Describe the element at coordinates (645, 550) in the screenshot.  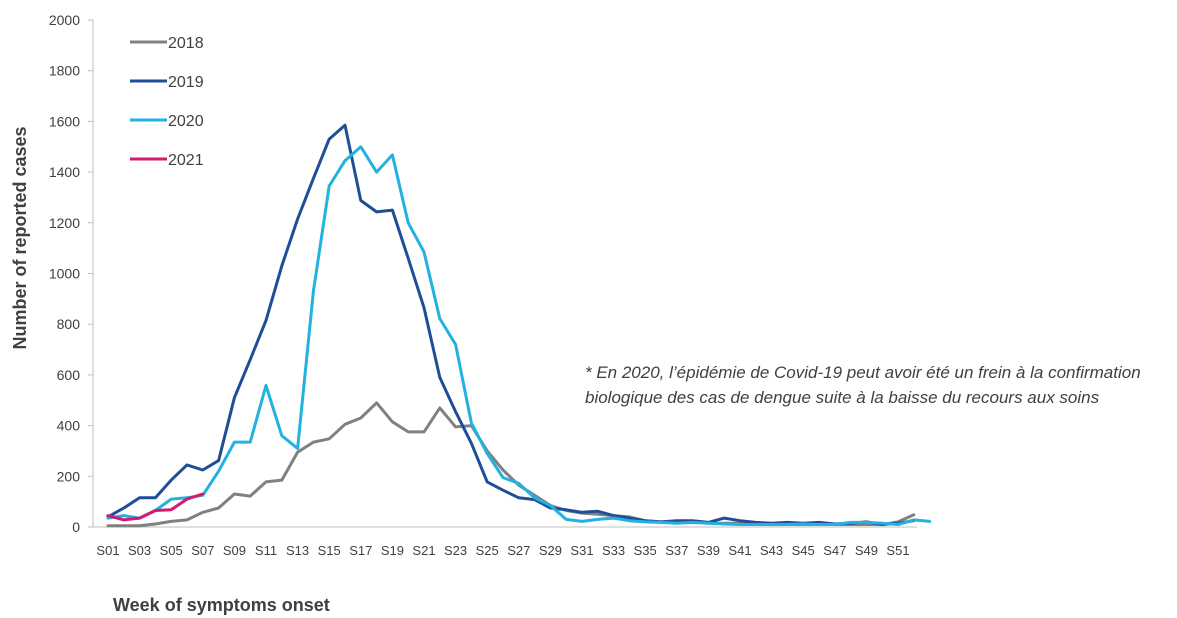
I see `x-tick-label: S35` at that location.